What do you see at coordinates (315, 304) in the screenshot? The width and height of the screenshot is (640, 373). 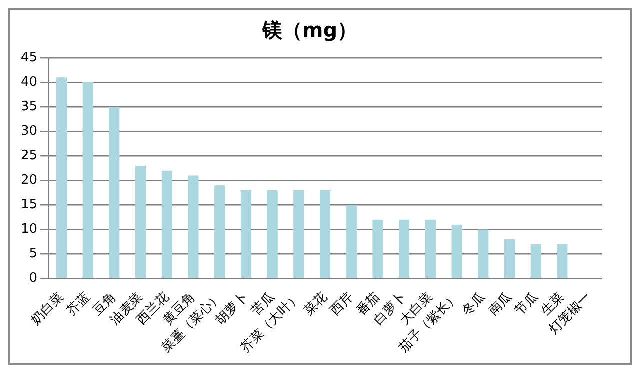 I see `x-tick-label: 菜花` at bounding box center [315, 304].